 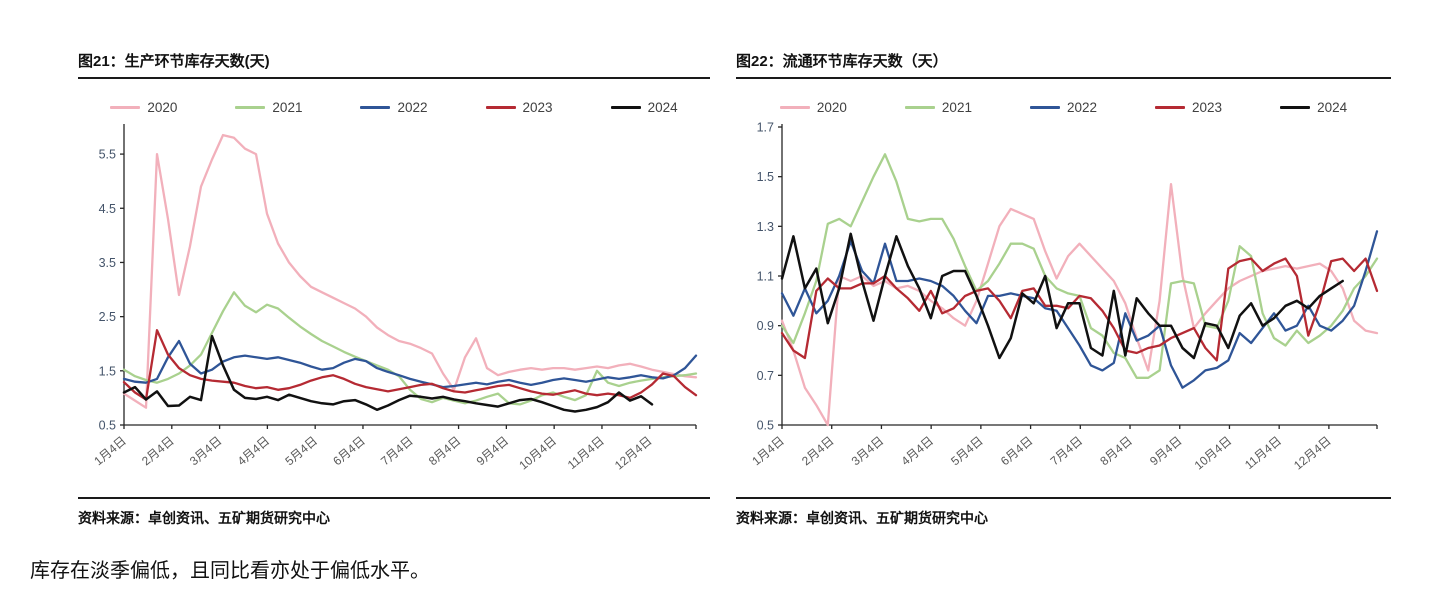 I want to click on source-label-production: 资料来源：卓创资讯、五矿期货研究中心, so click(x=394, y=512).